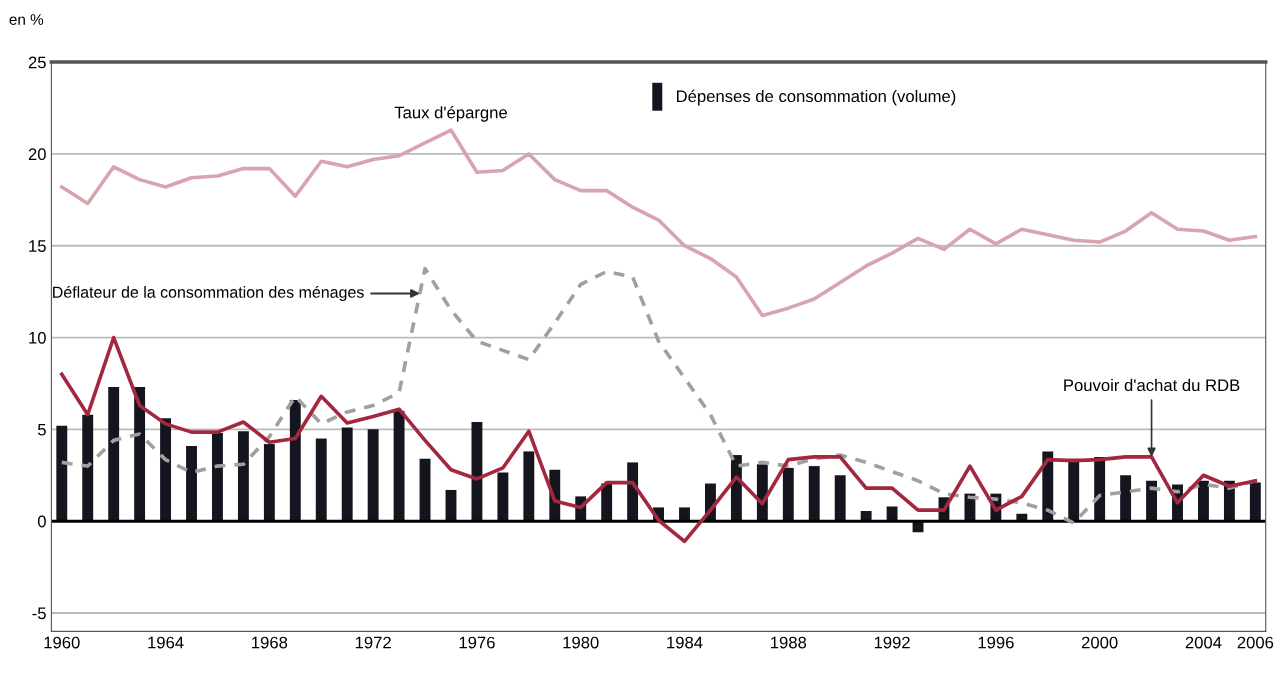  What do you see at coordinates (208, 293) in the screenshot?
I see `annotation: Déflateur de la consommation des ménages` at bounding box center [208, 293].